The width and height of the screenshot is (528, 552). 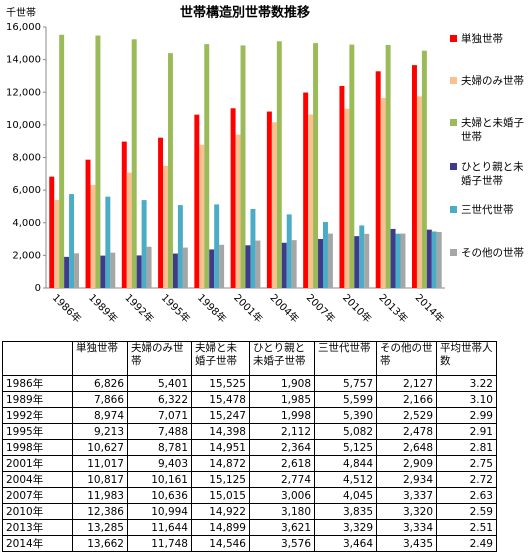 I want to click on cell: 2.81, so click(x=466, y=447).